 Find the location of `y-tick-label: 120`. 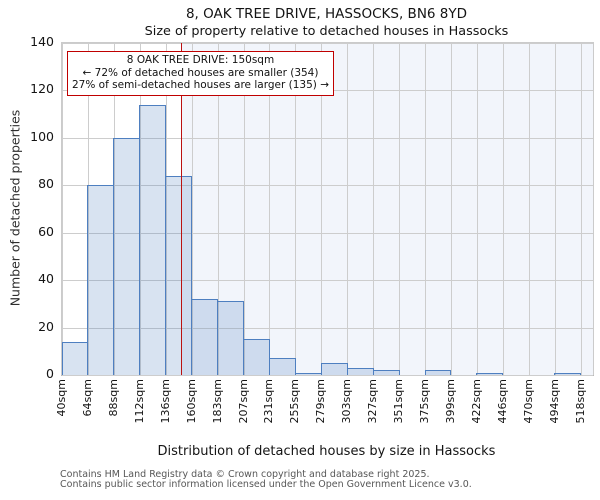

y-tick-label: 120 is located at coordinates (42, 89).